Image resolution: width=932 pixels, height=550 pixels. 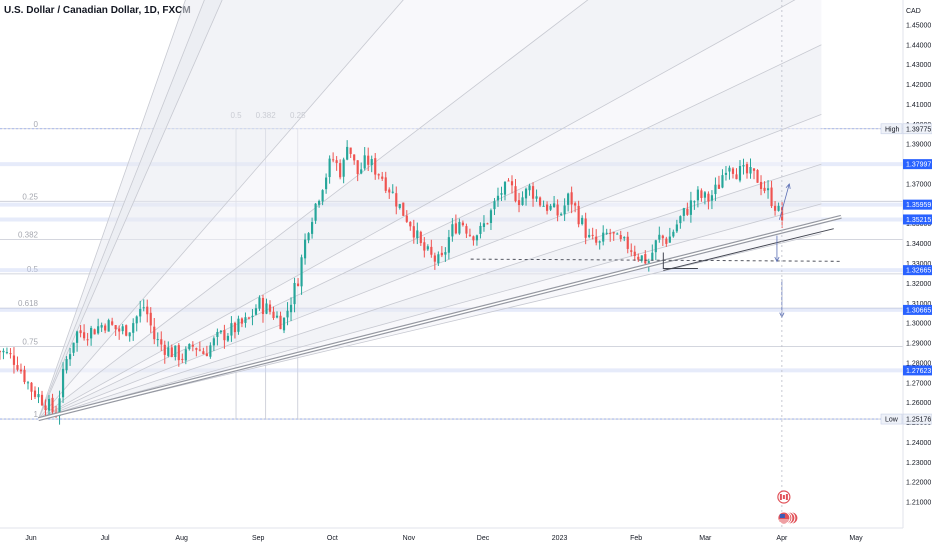 I want to click on price-badge-label: 1.35215, so click(x=918, y=220).